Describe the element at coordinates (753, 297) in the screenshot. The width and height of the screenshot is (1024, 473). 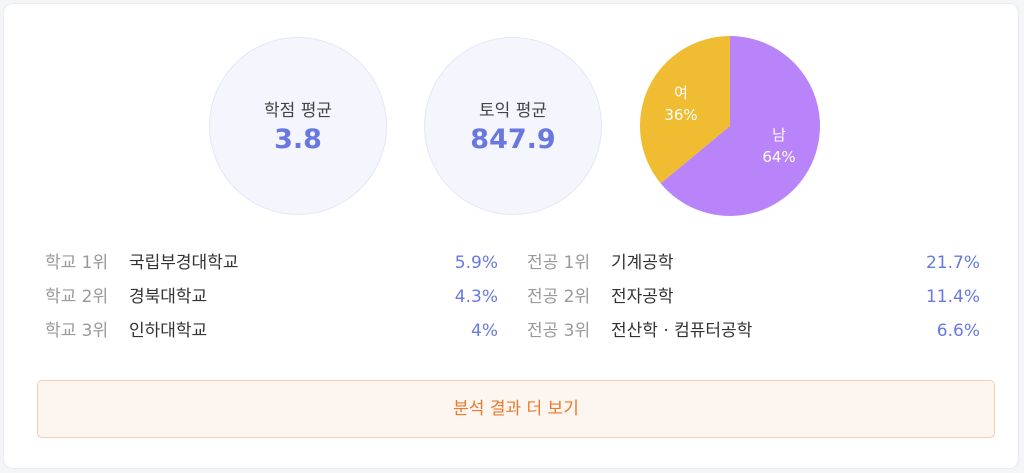
I see `major-rank-row: 전공 2위 전자공학 11.4%` at that location.